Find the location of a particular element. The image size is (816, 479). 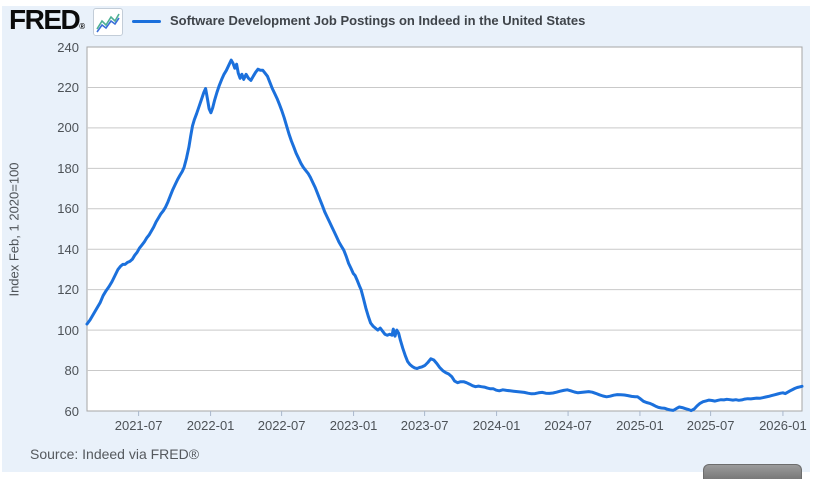

x-tick-label: 2023-01 is located at coordinates (353, 425).